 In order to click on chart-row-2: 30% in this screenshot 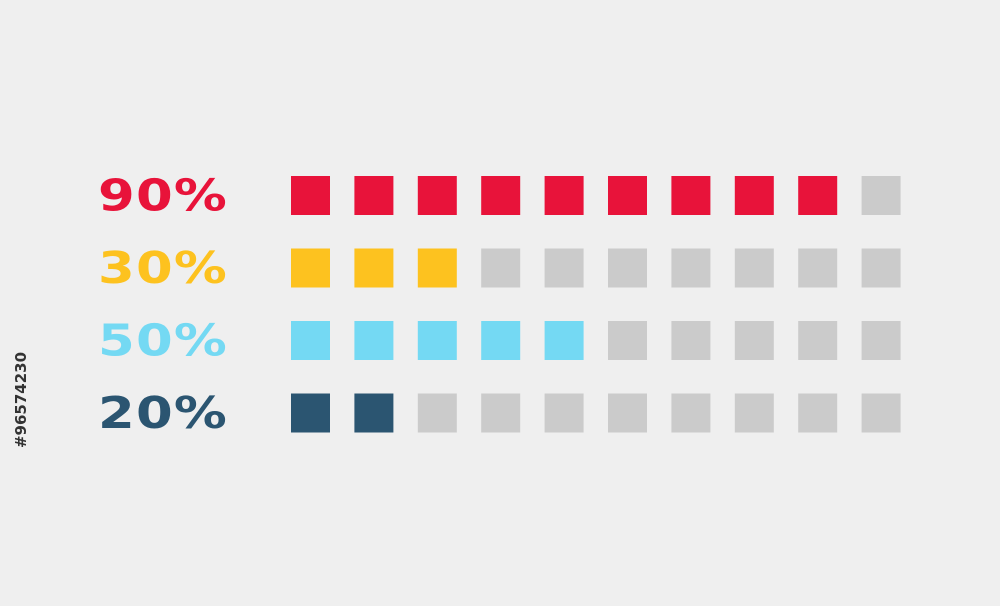, I will do `click(499, 268)`.